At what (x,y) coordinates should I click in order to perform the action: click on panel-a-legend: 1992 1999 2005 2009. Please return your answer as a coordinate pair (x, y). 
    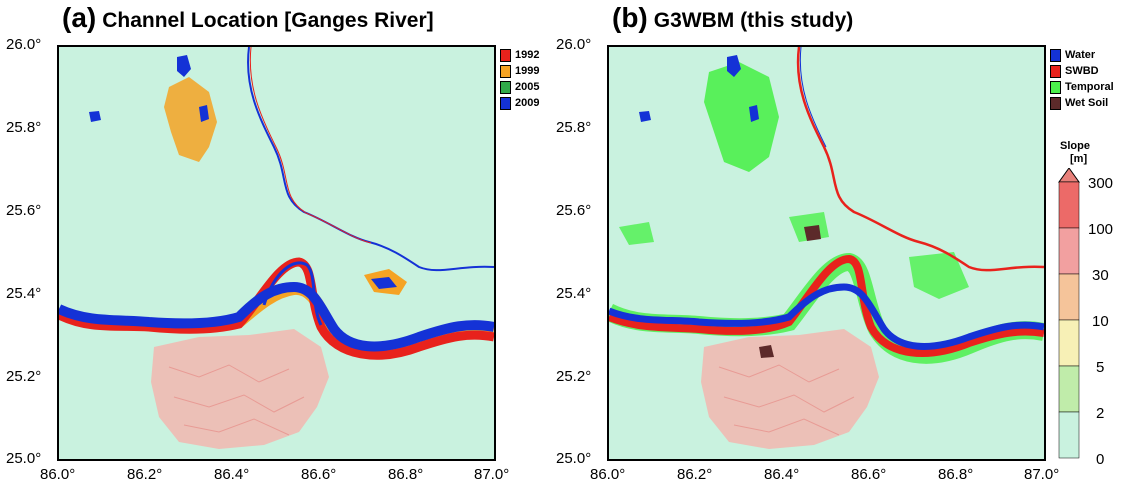
    Looking at the image, I should click on (519, 79).